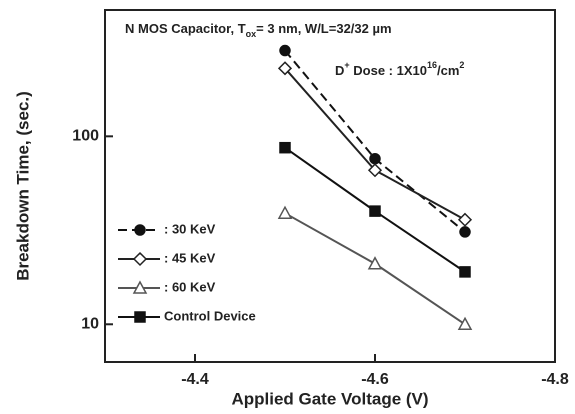 The width and height of the screenshot is (575, 414). Describe the element at coordinates (251, 34) in the screenshot. I see `annotation-part: ox` at that location.